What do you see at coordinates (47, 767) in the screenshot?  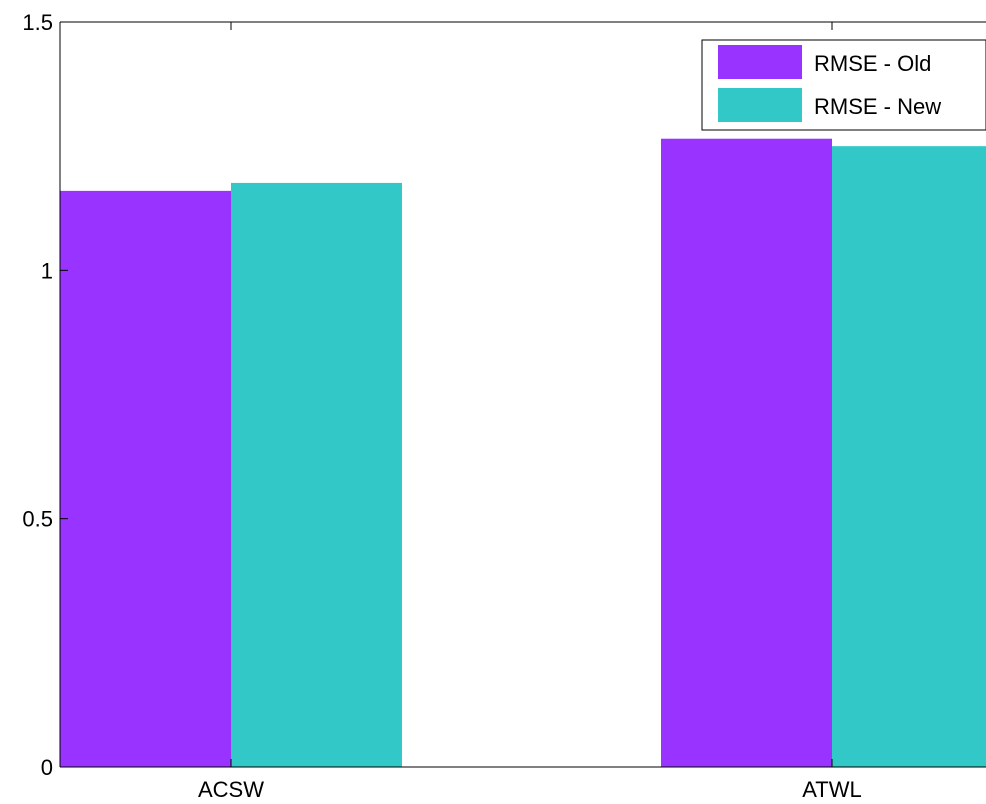 I see `y-tick-label: 0` at bounding box center [47, 767].